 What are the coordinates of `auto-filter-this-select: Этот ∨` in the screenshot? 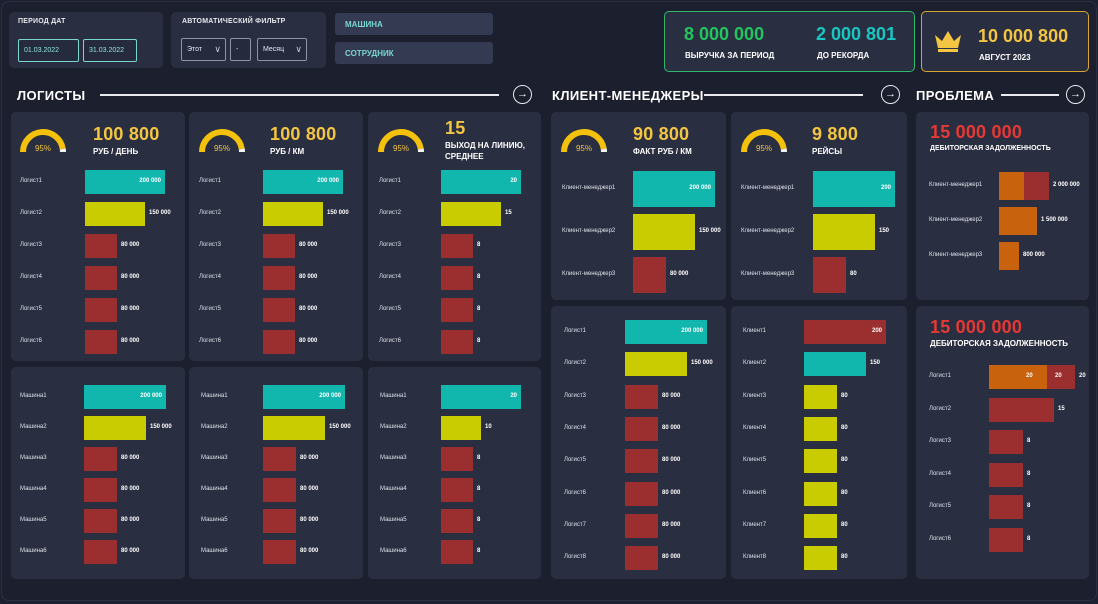 It's located at (203, 49).